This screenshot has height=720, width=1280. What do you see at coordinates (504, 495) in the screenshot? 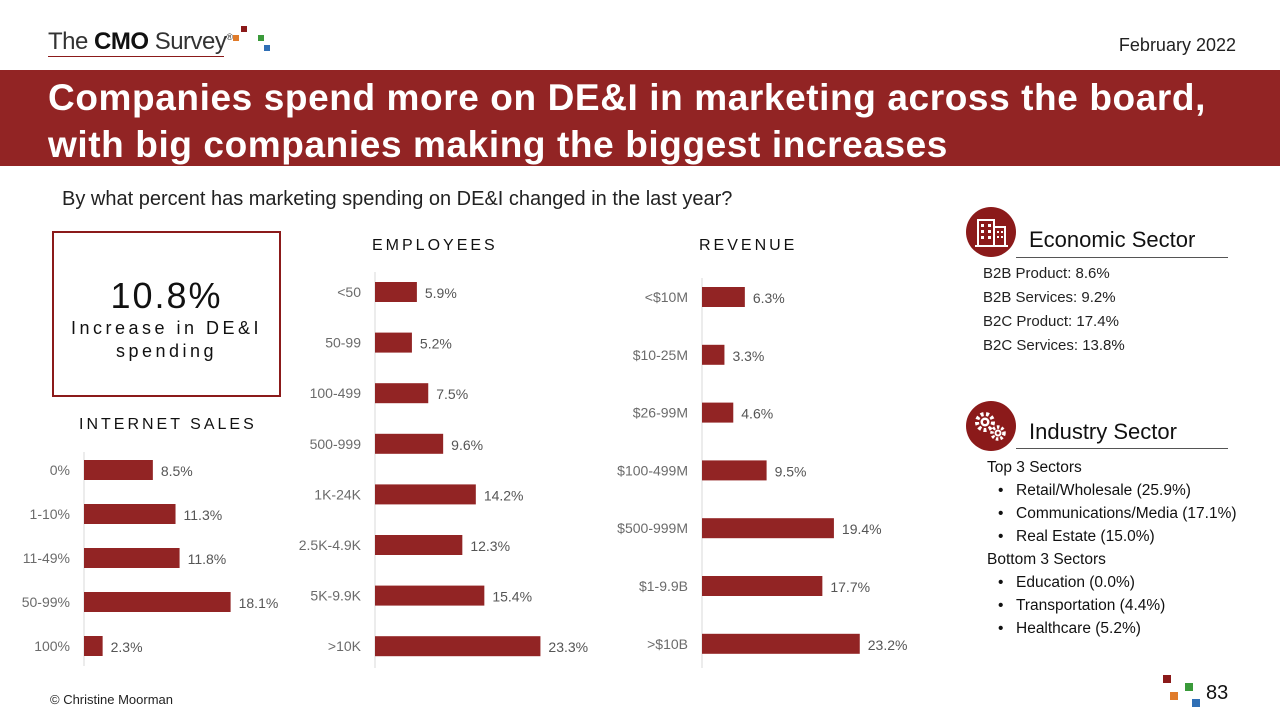
I see `employees-data-label: 14.2%` at bounding box center [504, 495].